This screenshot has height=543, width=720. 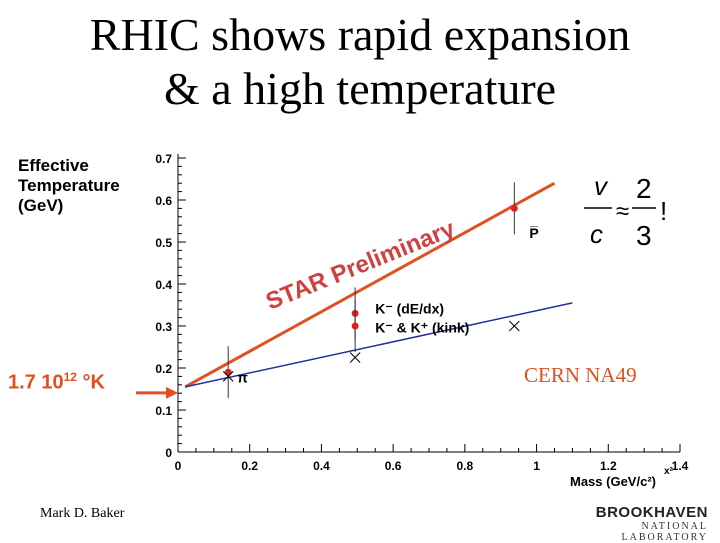 I want to click on logo-line-2: NATIONAL LABORATORY, so click(x=664, y=532).